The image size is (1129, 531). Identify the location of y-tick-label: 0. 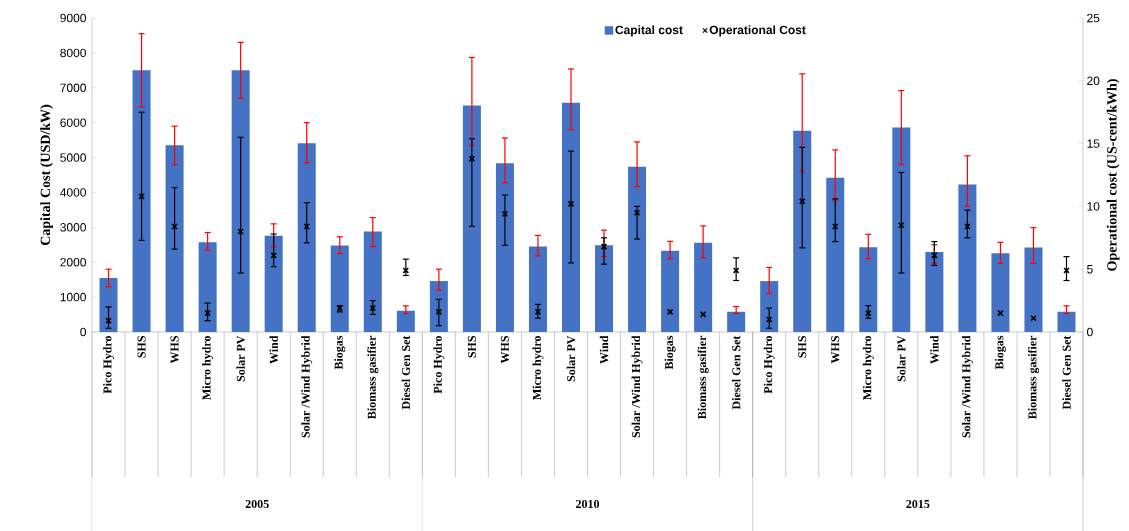
(83, 332).